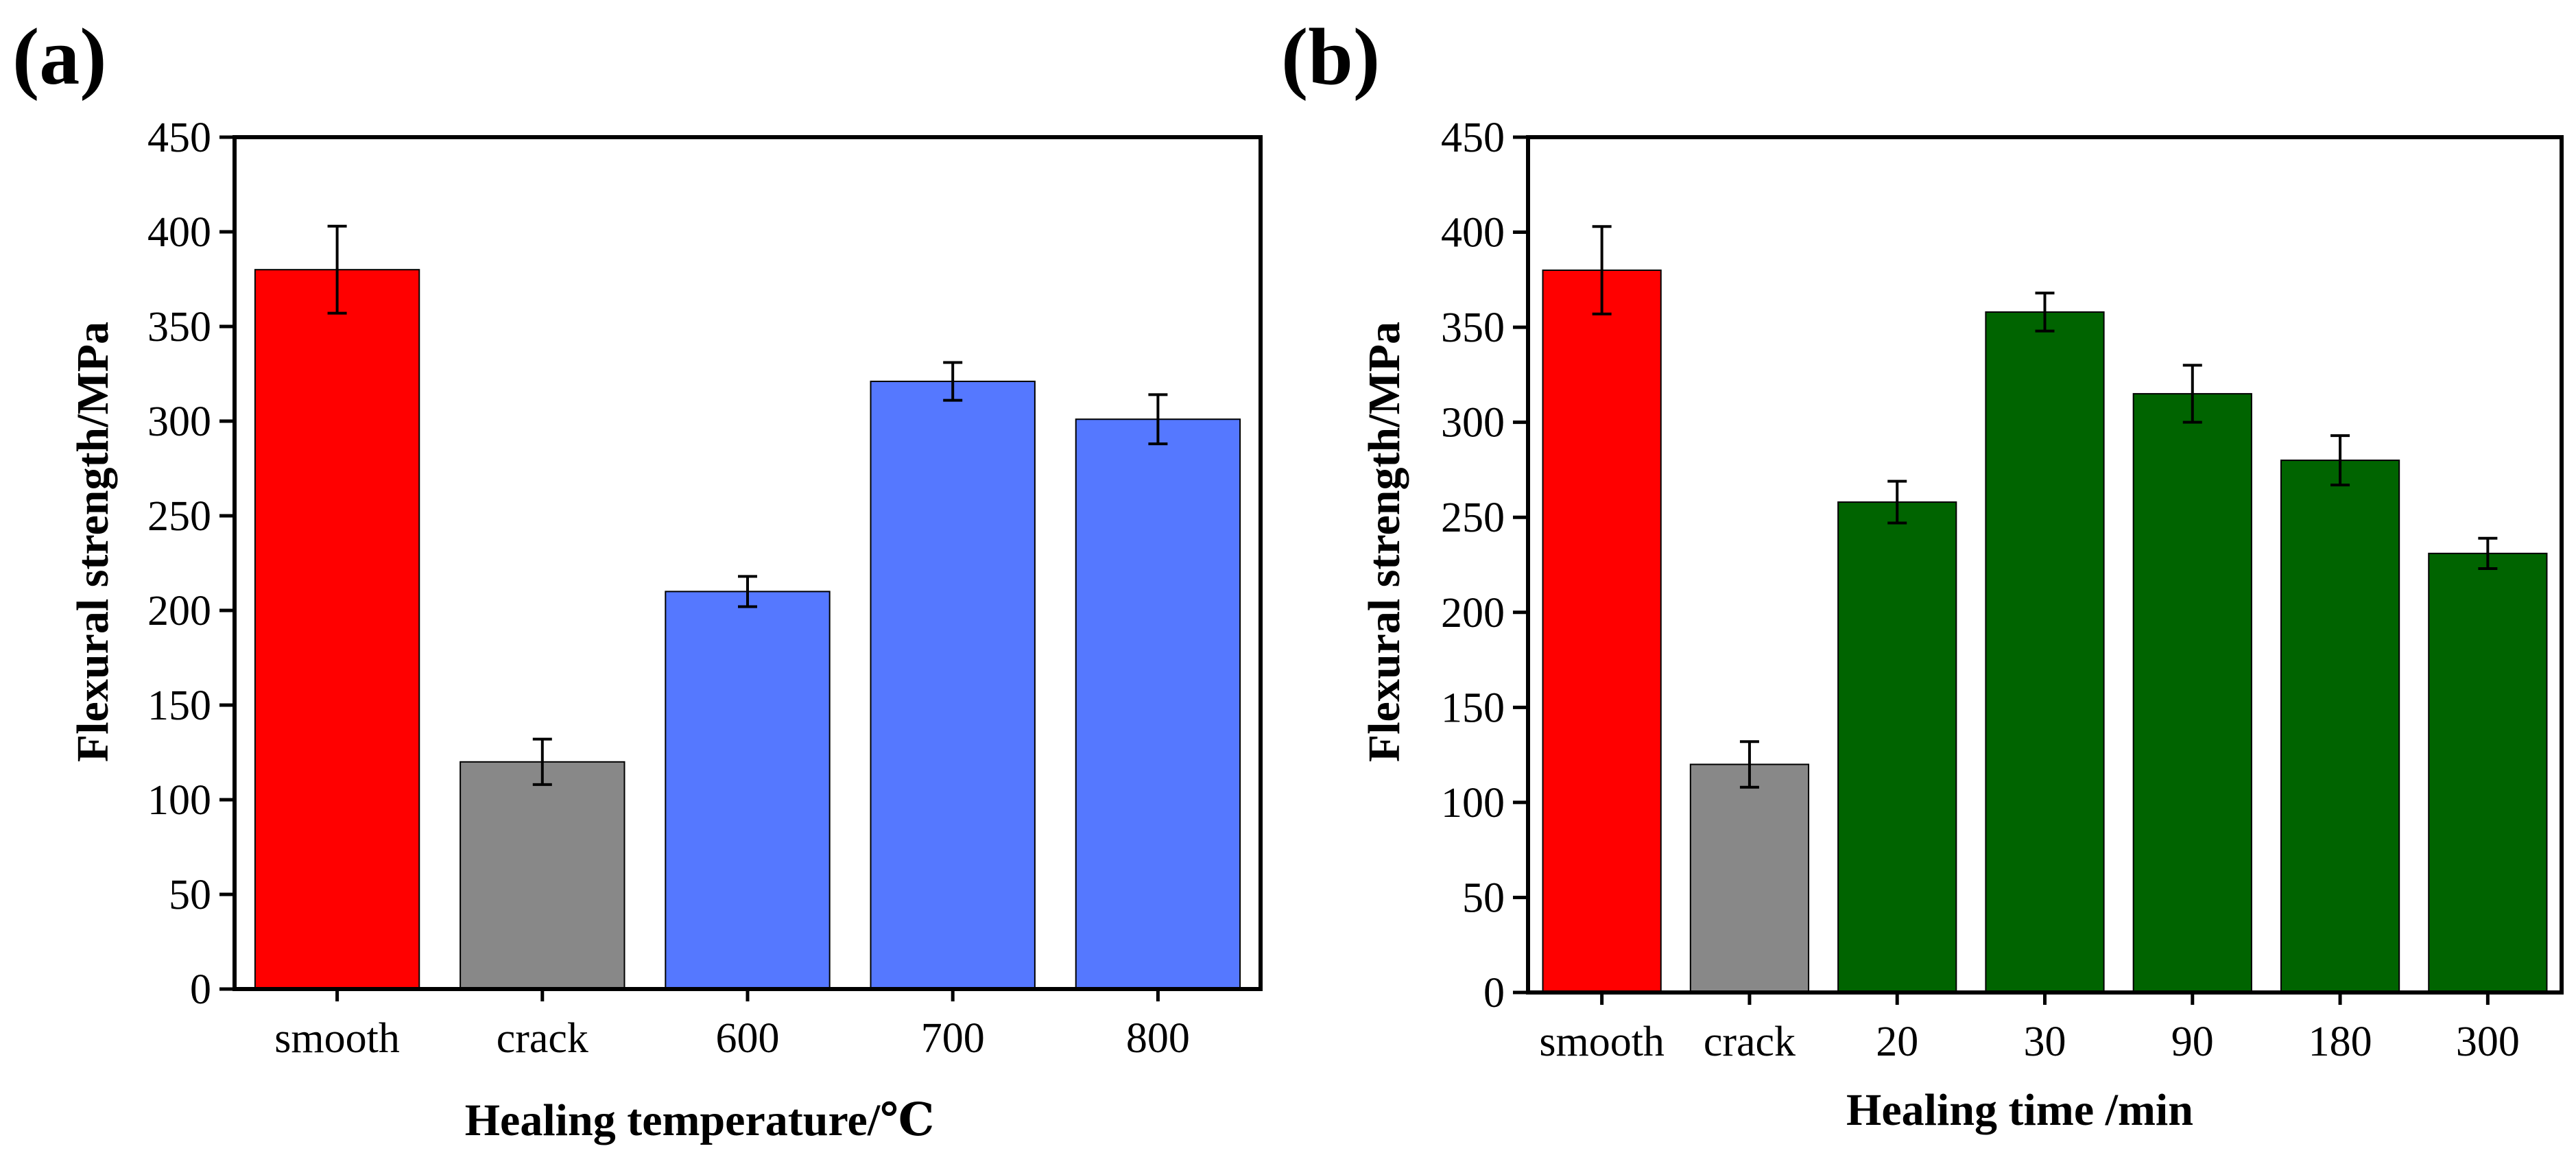 The height and width of the screenshot is (1166, 2576). Describe the element at coordinates (93, 542) in the screenshot. I see `y-axis-title-a: Flexural strength/MPa` at that location.